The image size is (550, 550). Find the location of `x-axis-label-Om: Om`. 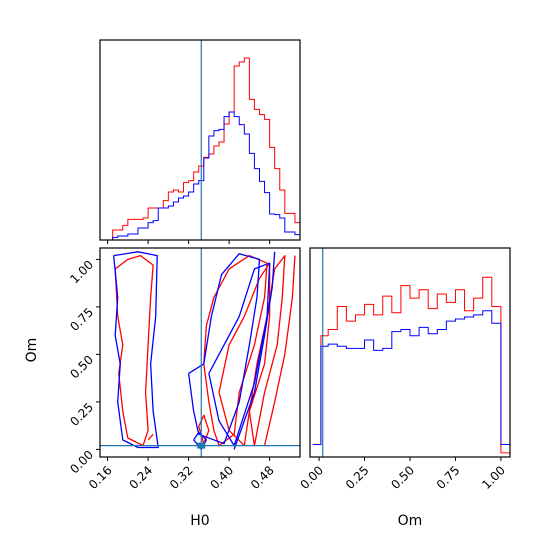

x-axis-label-Om: Om is located at coordinates (410, 521).